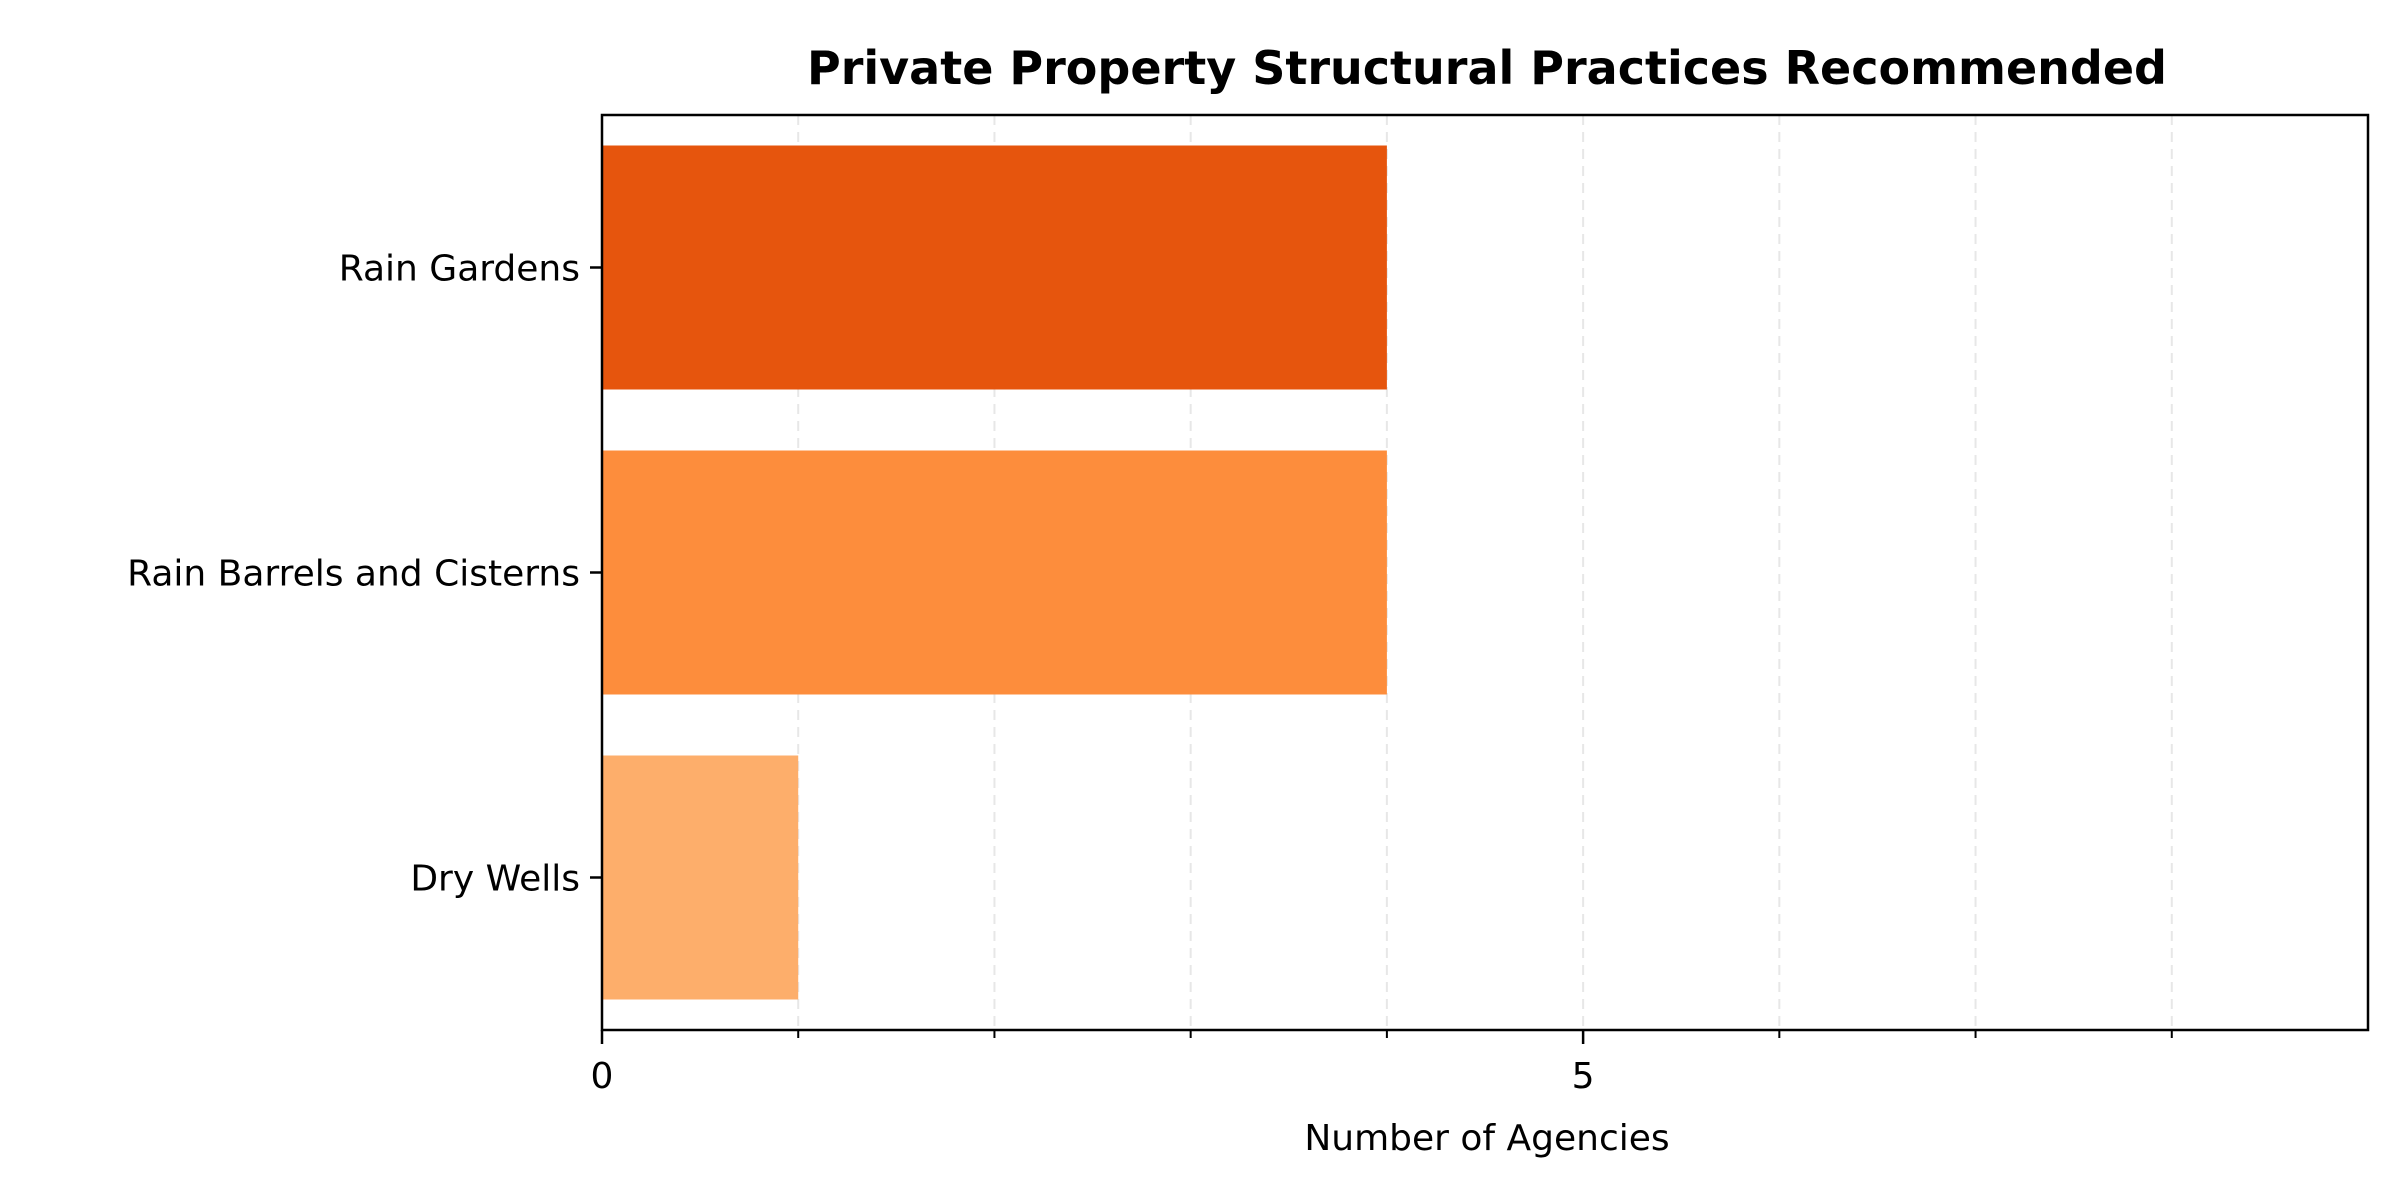 This screenshot has width=2400, height=1204. Describe the element at coordinates (459, 269) in the screenshot. I see `y-tick-label: Rain Gardens` at that location.